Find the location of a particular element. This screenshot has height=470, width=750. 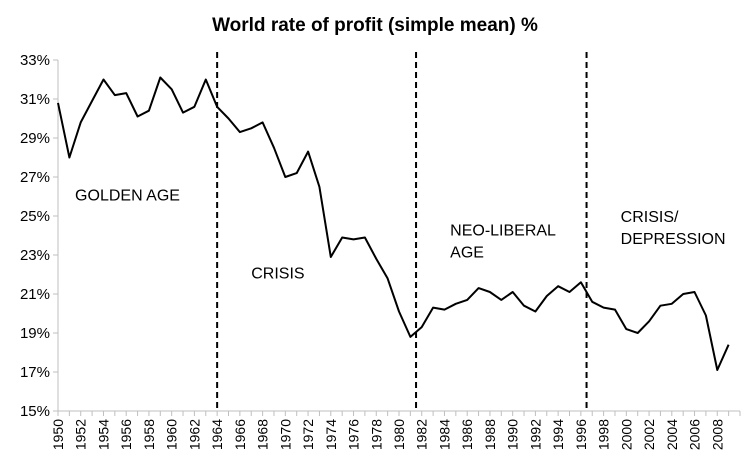

y-tick-label: 25% is located at coordinates (35, 216).